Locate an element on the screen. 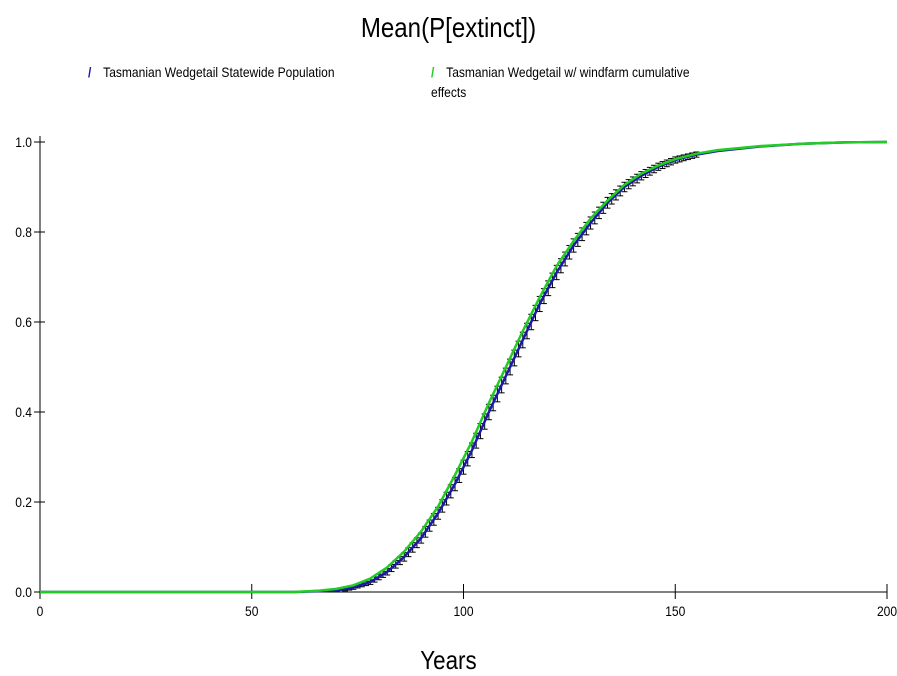  y-tick-label: 0.6 is located at coordinates (23, 322).